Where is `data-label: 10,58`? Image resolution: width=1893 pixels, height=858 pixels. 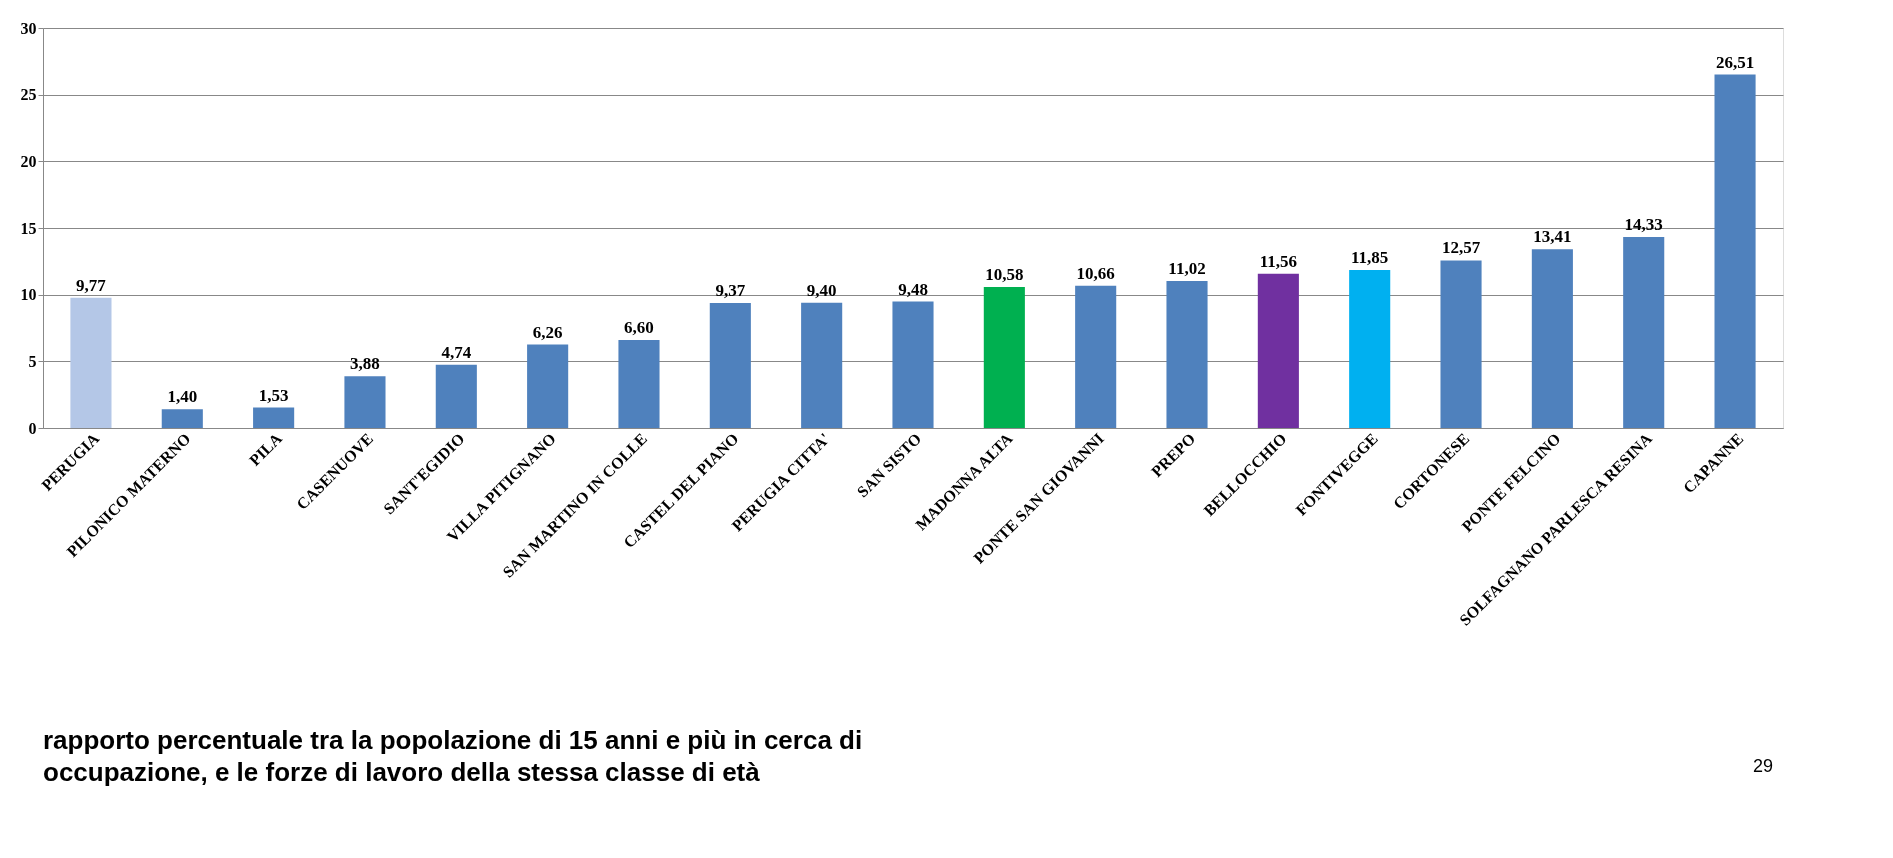 data-label: 10,58 is located at coordinates (1004, 274).